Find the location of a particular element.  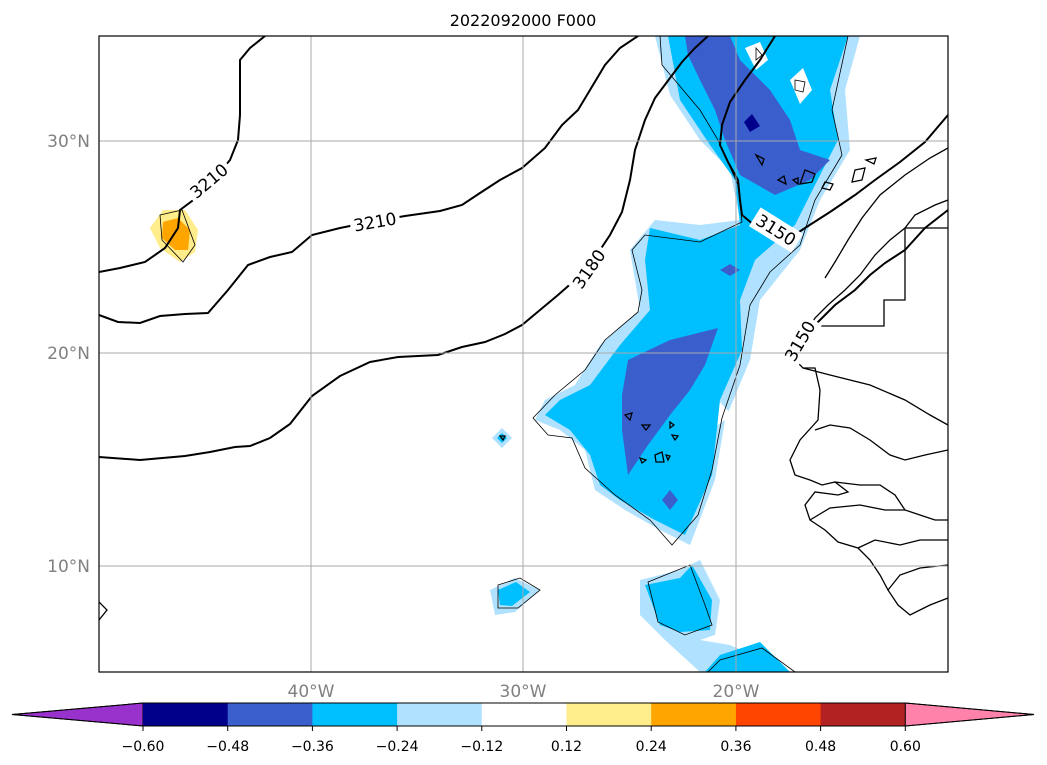

lat-labels: 30°N 20°N 10°N is located at coordinates (68, 354).